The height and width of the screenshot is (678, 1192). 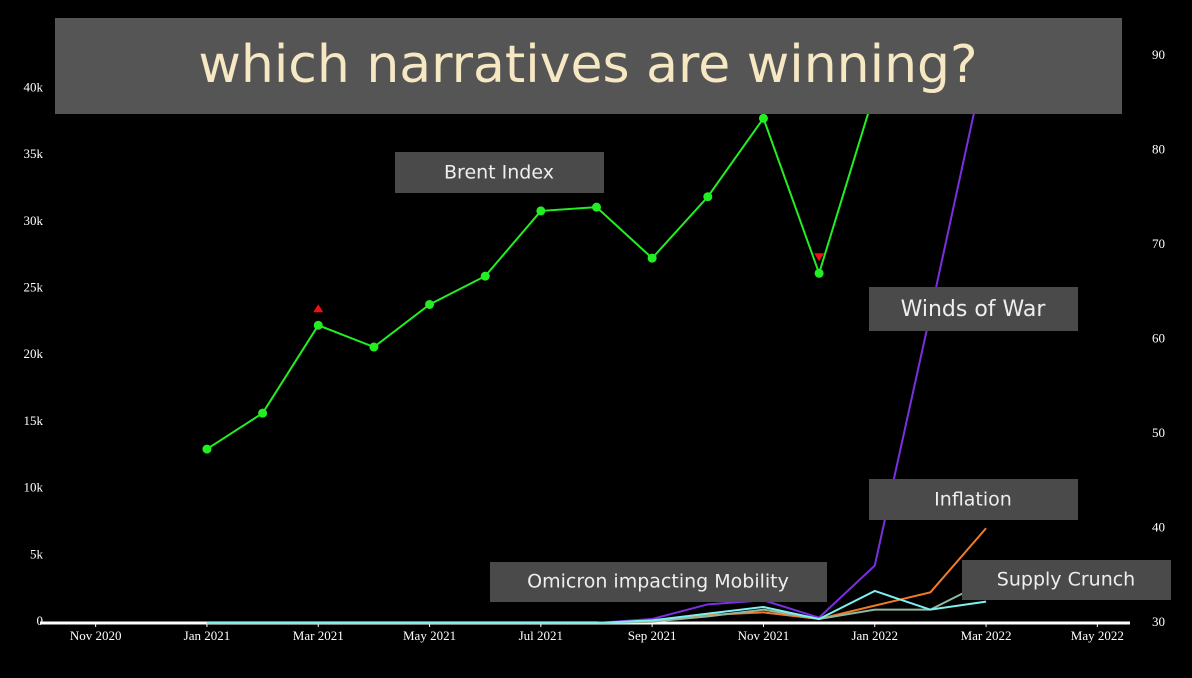 I want to click on y2-tick-label: 70, so click(x=1158, y=243).